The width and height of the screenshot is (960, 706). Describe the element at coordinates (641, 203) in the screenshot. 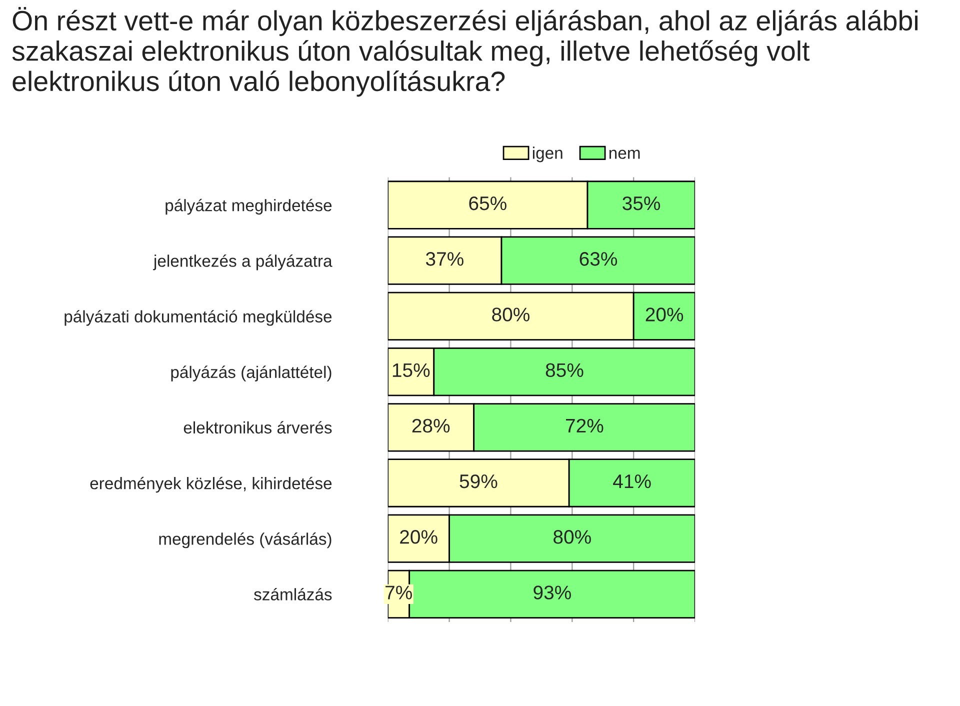

I see `data-label: 35%` at that location.